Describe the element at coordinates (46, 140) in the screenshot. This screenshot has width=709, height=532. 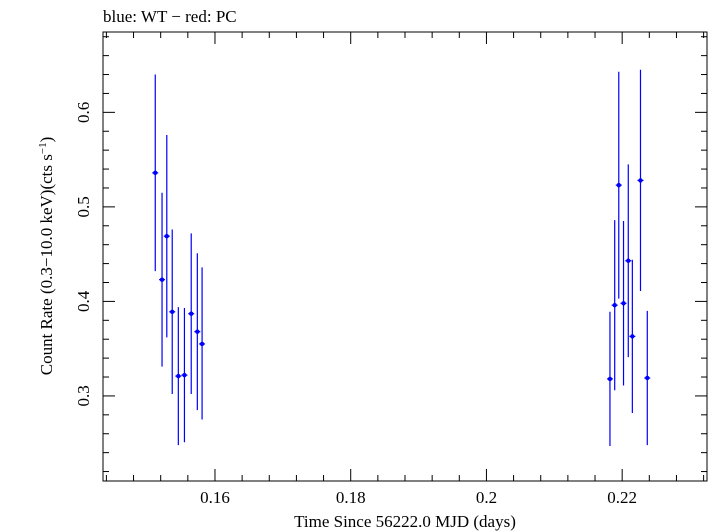
I see `y-axis-title-close: )` at that location.